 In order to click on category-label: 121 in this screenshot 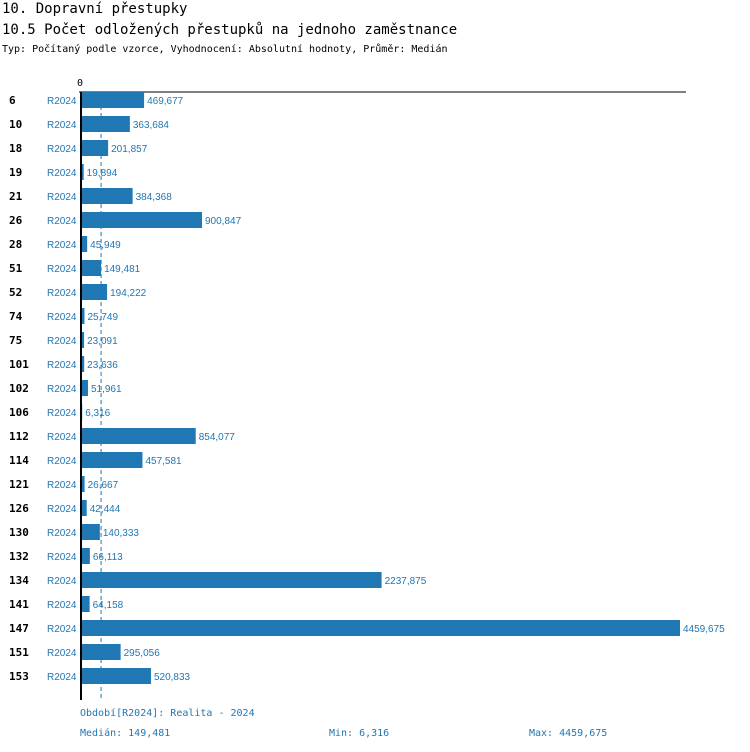, I will do `click(19, 484)`.